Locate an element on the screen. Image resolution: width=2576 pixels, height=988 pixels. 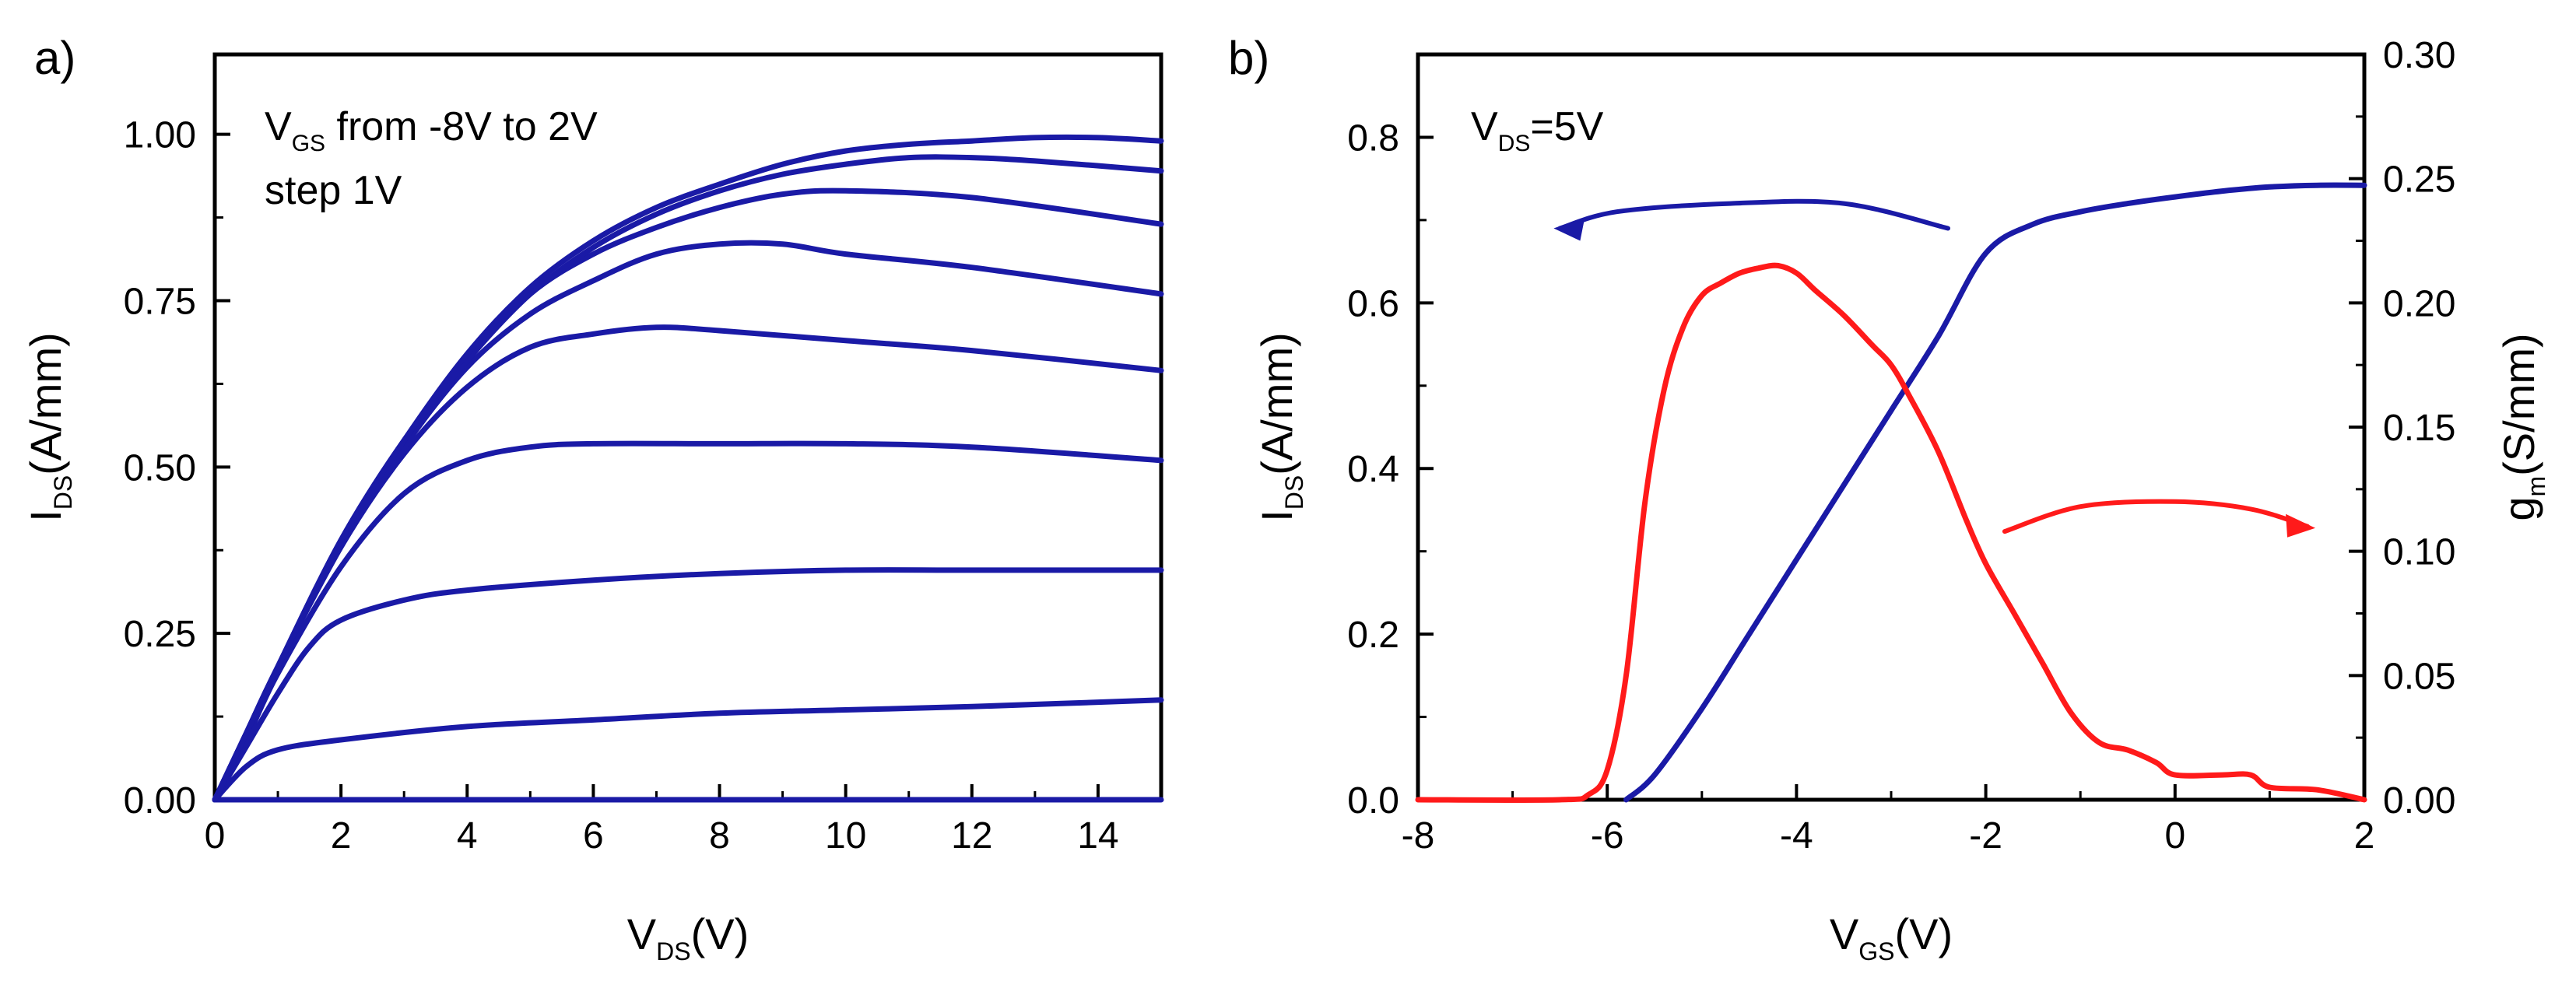
panel-b-xlabel-sub: GS is located at coordinates (1876, 951).